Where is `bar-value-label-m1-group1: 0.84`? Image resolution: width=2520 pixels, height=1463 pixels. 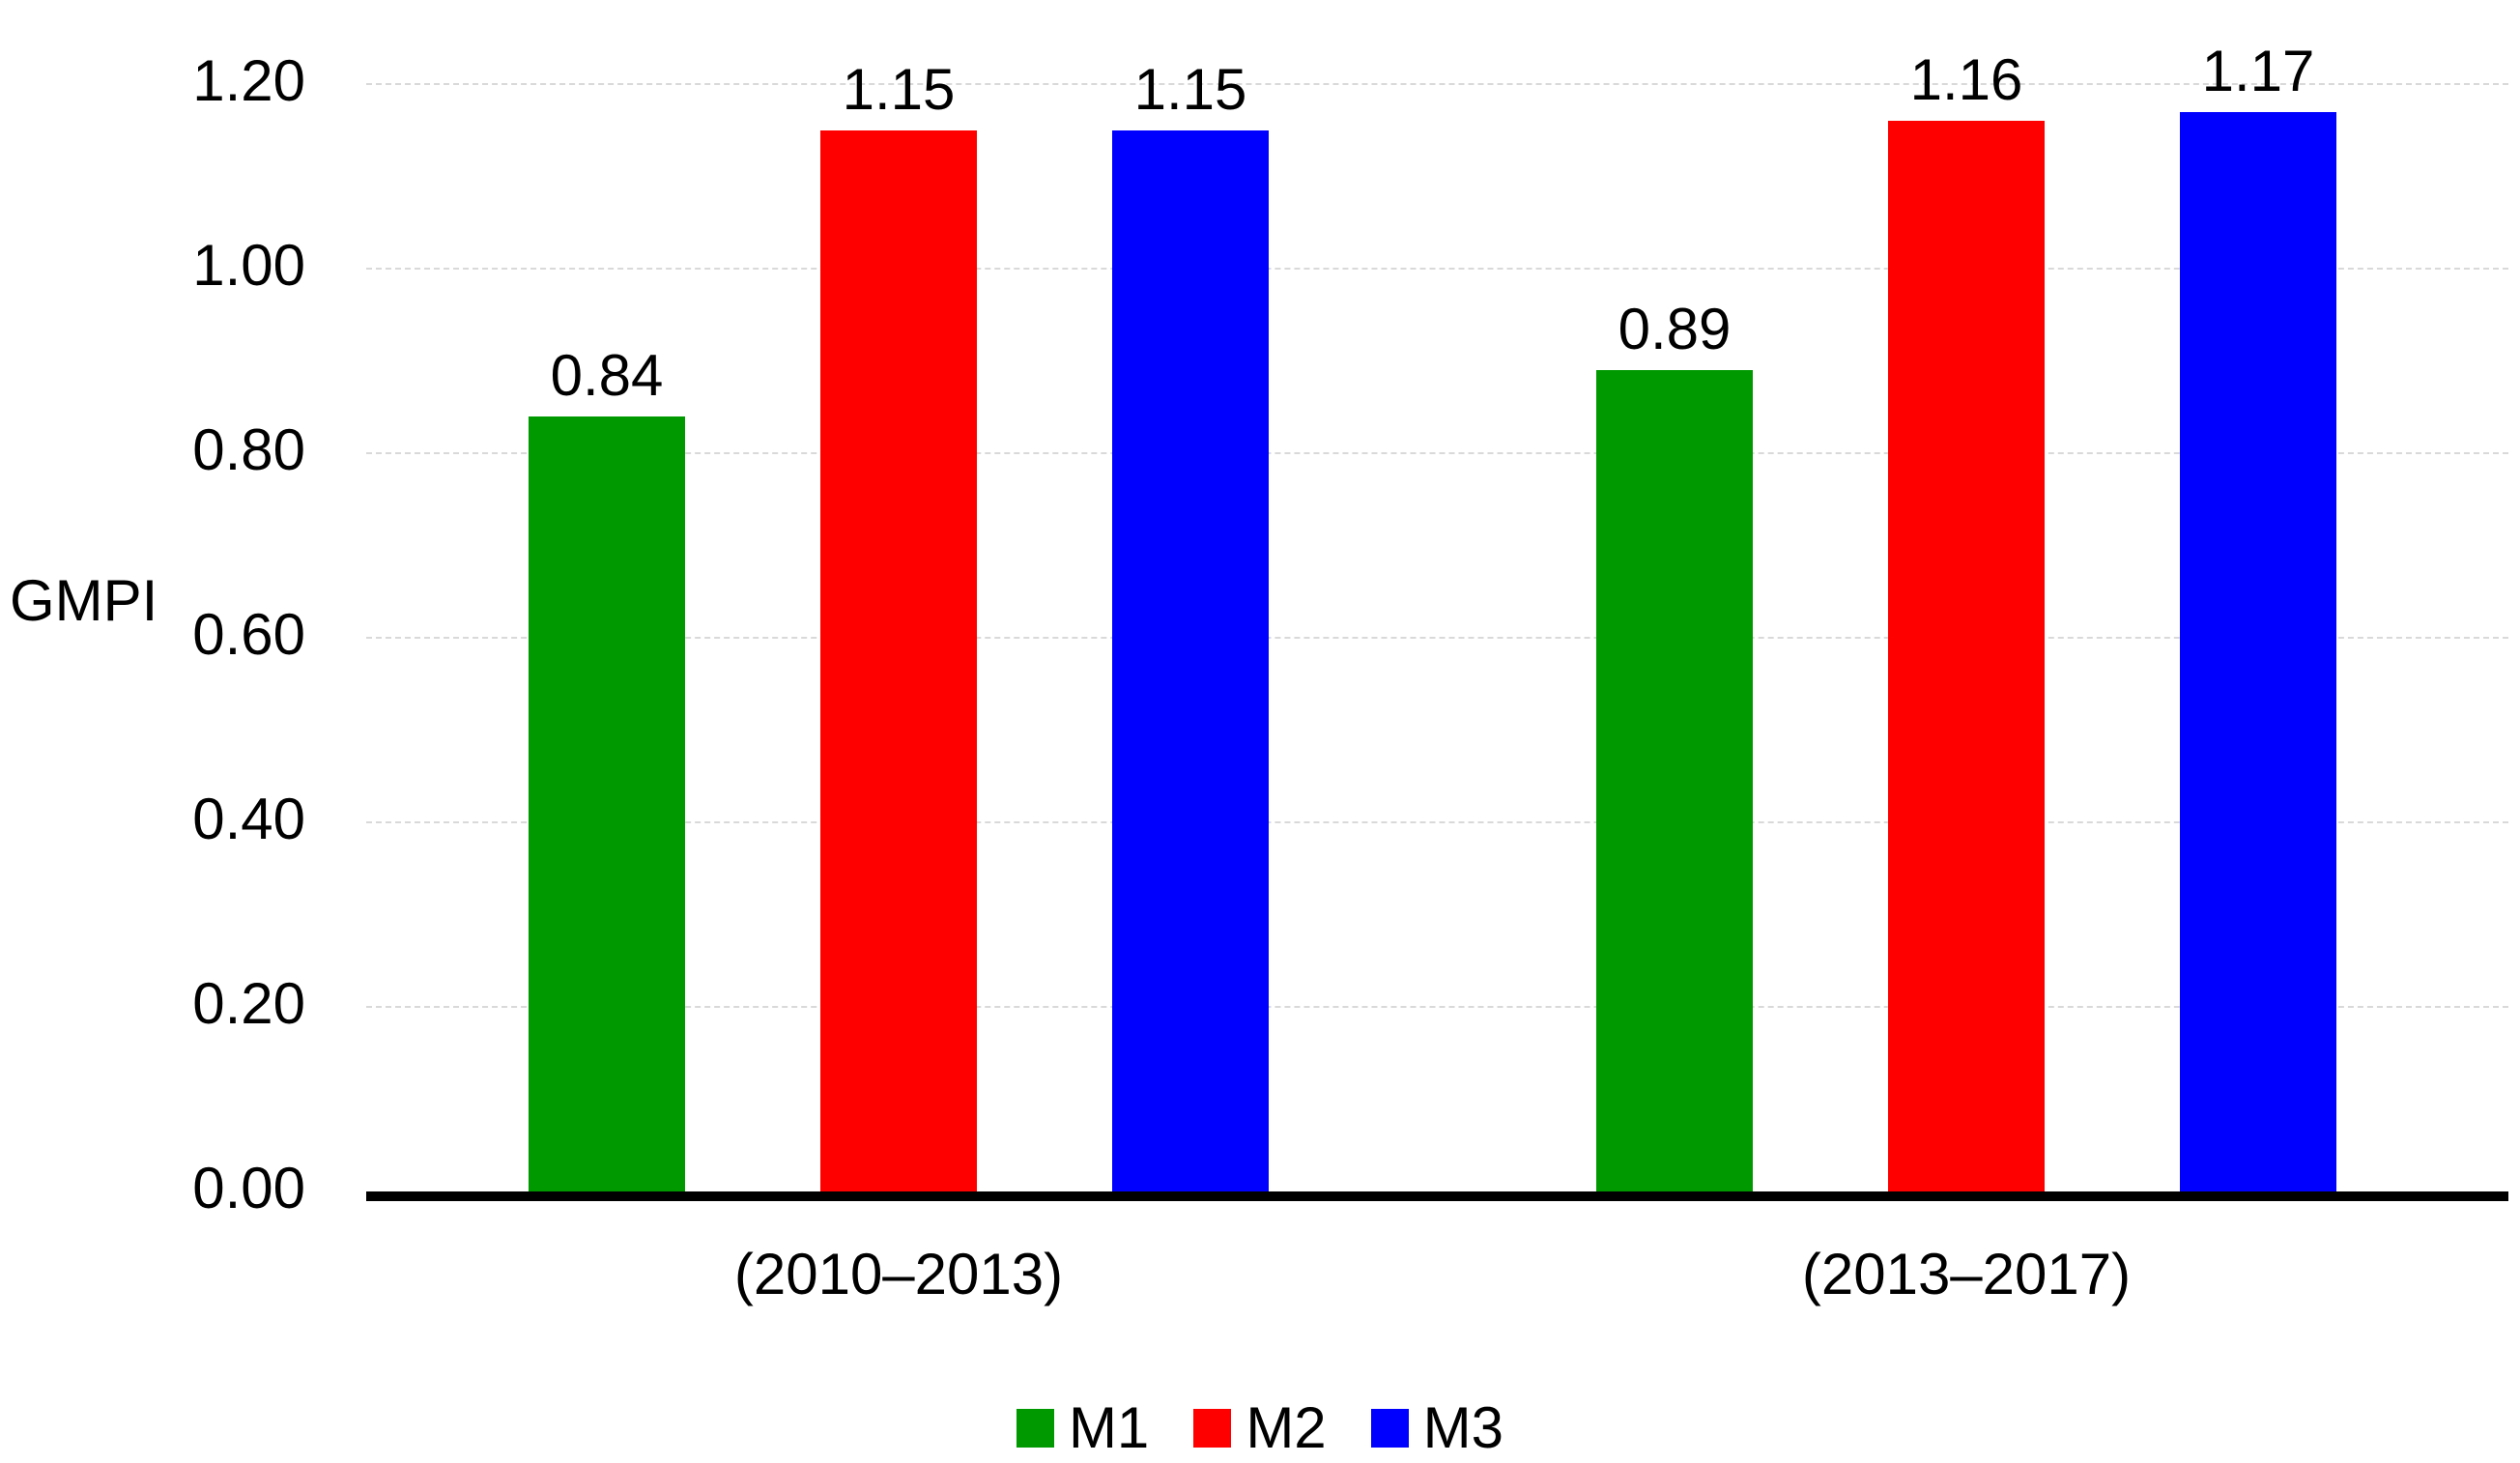
bar-value-label-m1-group1: 0.84 is located at coordinates (607, 375).